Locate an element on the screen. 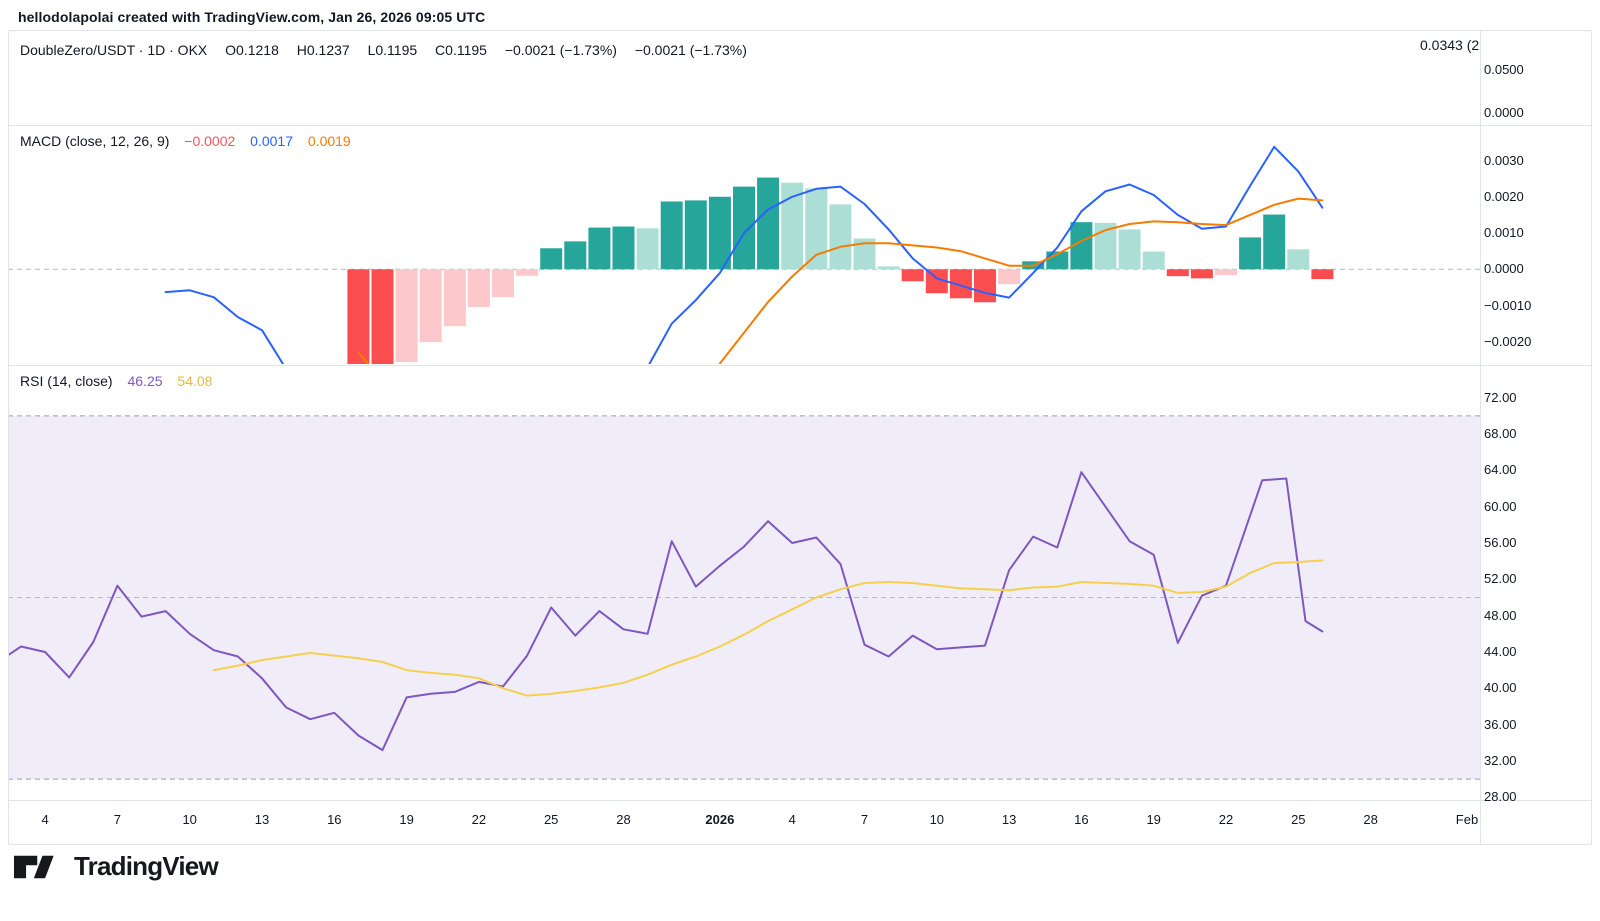 This screenshot has width=1600, height=921. rsi-value: 46.25 is located at coordinates (145, 381).